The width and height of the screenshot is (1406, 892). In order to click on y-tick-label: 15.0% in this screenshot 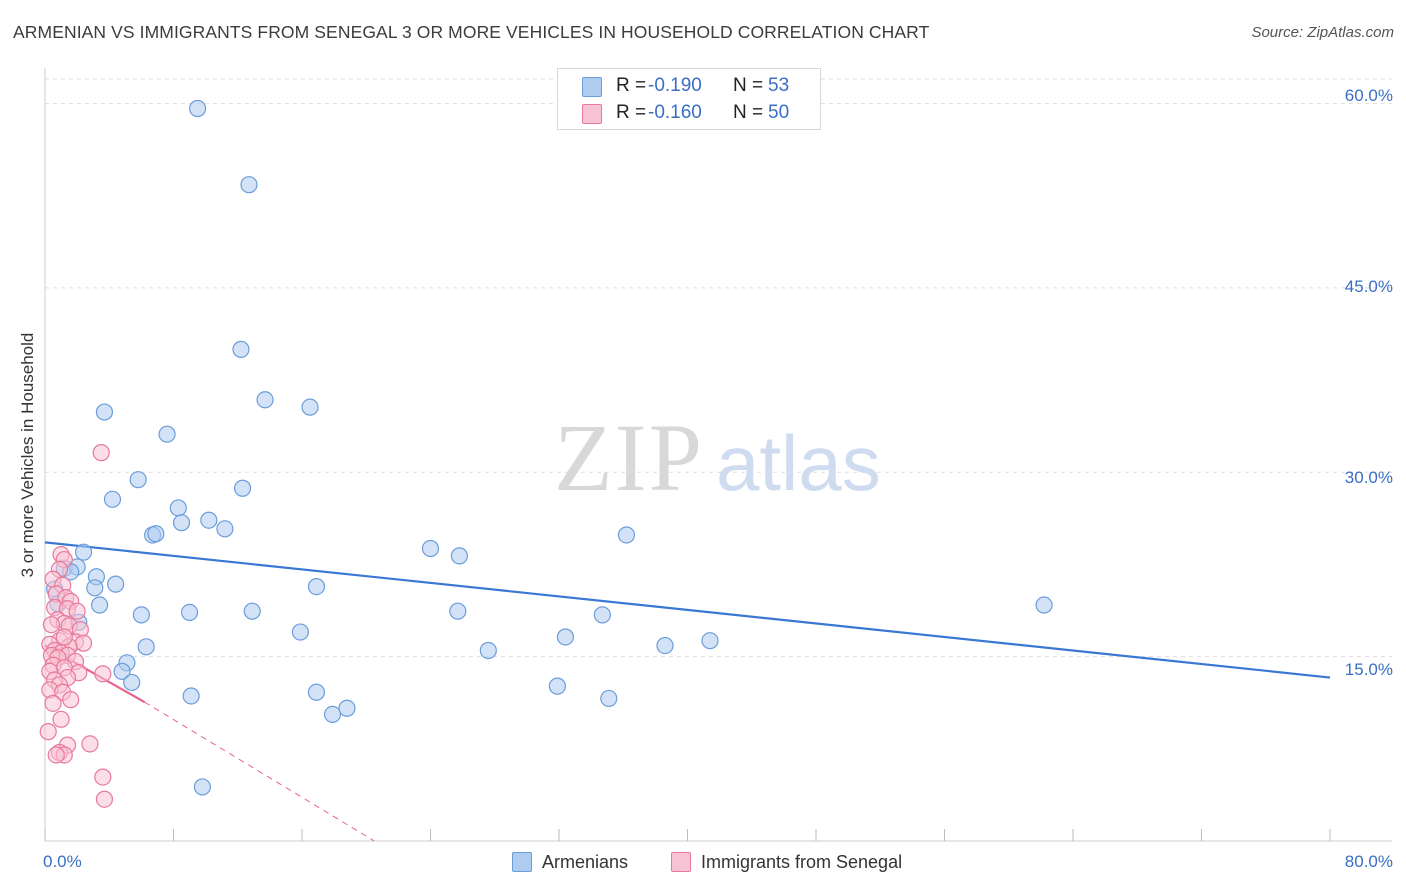, I will do `click(1368, 669)`.